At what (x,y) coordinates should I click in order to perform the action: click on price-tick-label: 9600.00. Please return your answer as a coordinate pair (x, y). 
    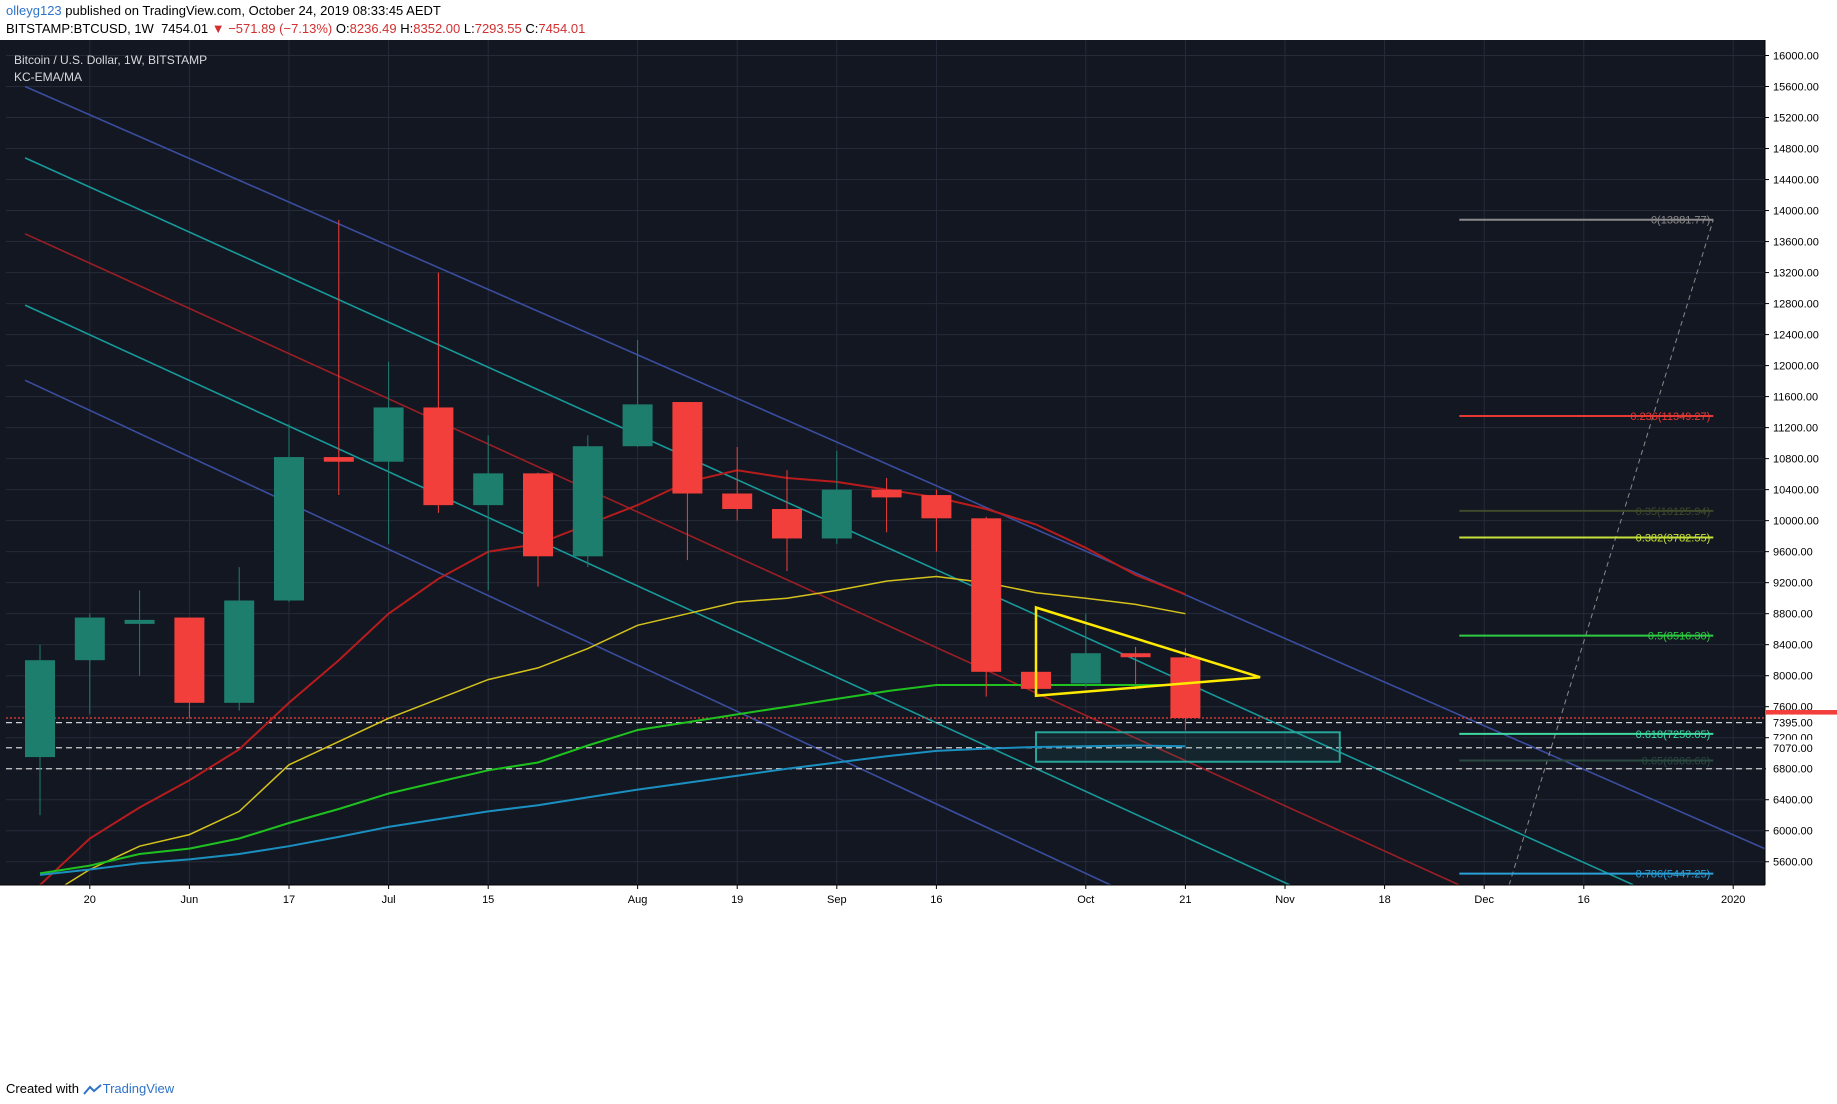
    Looking at the image, I should click on (1793, 553).